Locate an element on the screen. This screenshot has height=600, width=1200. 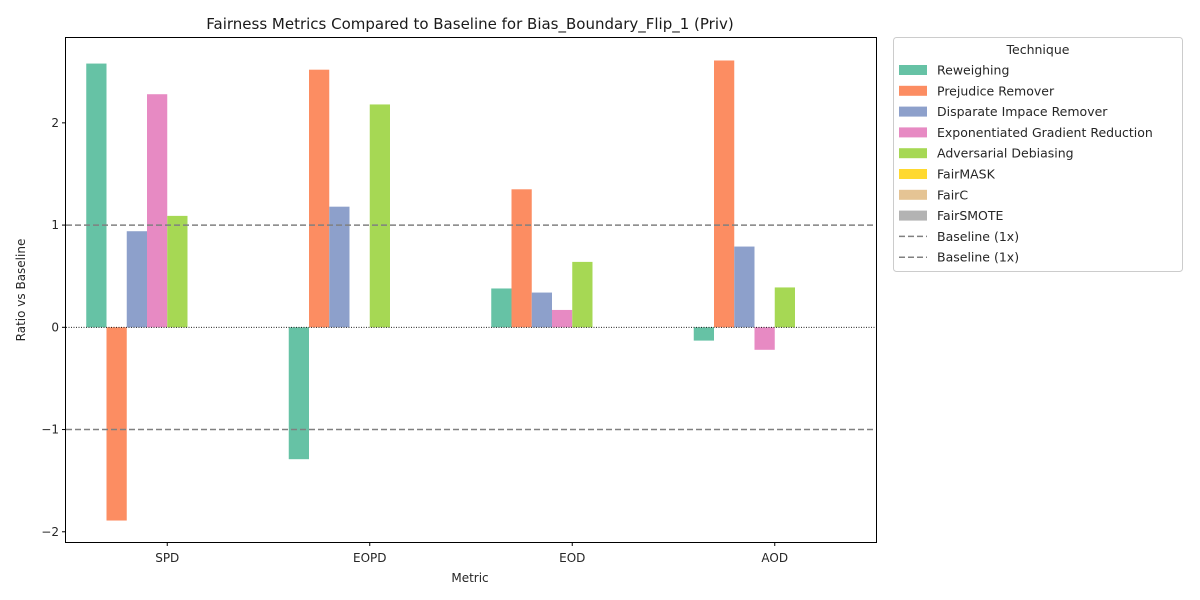
bar-disparate-impace-remover-spd is located at coordinates (136, 279).